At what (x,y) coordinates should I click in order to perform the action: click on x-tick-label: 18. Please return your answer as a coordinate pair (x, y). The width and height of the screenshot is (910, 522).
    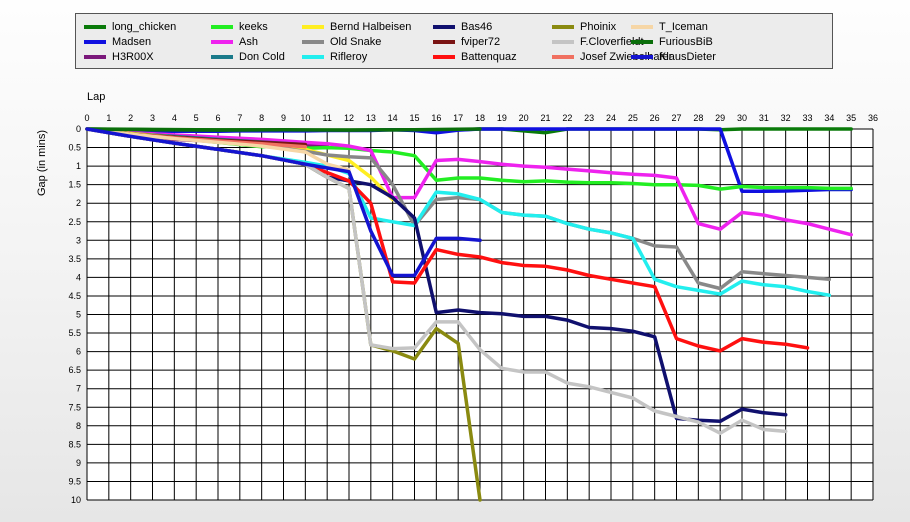
    Looking at the image, I should click on (480, 118).